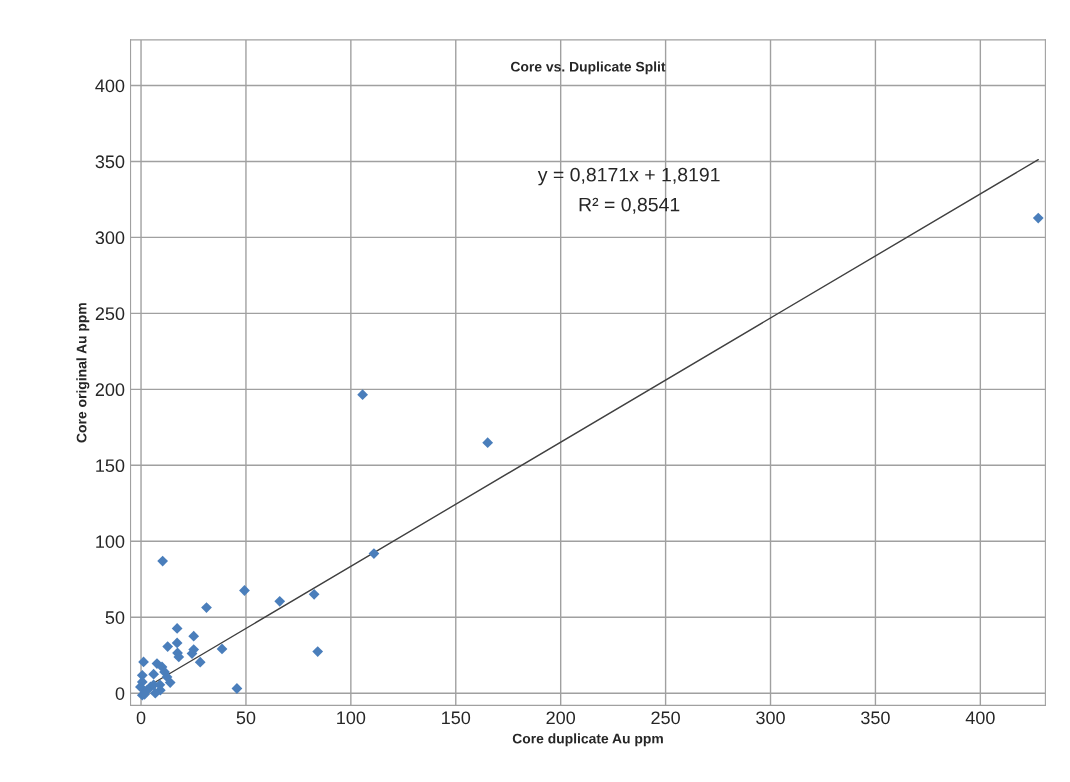 The image size is (1070, 782). Describe the element at coordinates (665, 718) in the screenshot. I see `x-tick-label: 250` at that location.